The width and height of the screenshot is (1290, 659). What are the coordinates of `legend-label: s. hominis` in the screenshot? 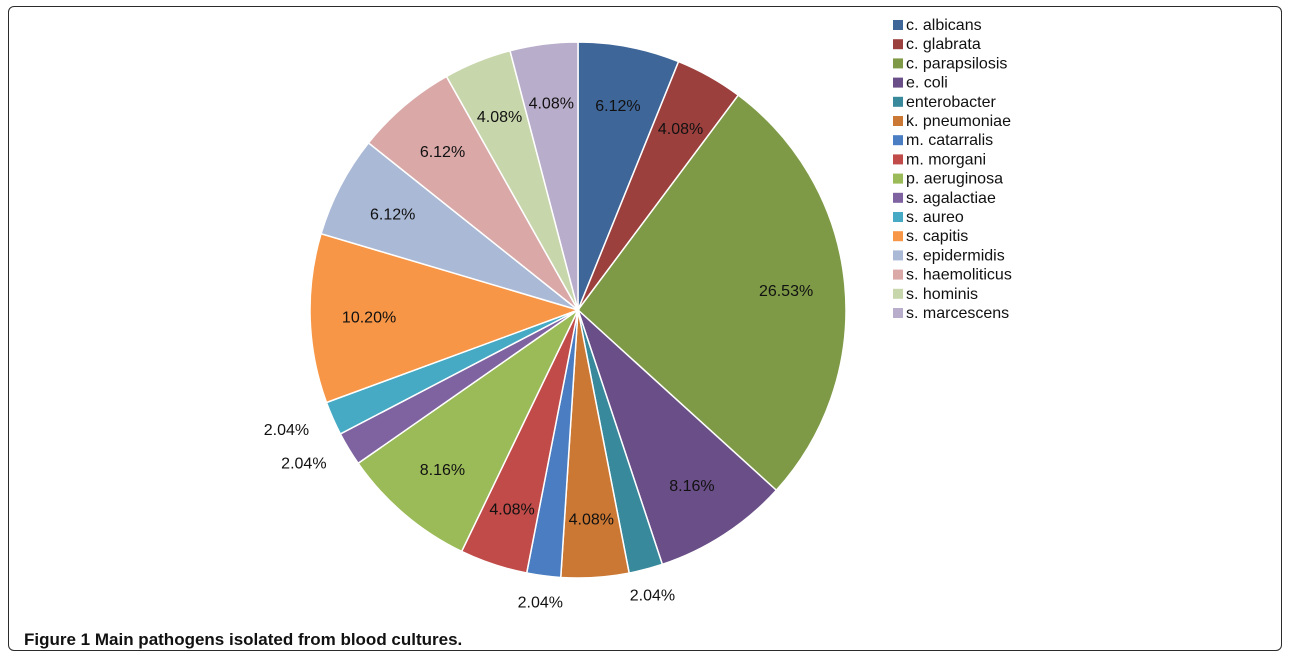 It's located at (942, 294).